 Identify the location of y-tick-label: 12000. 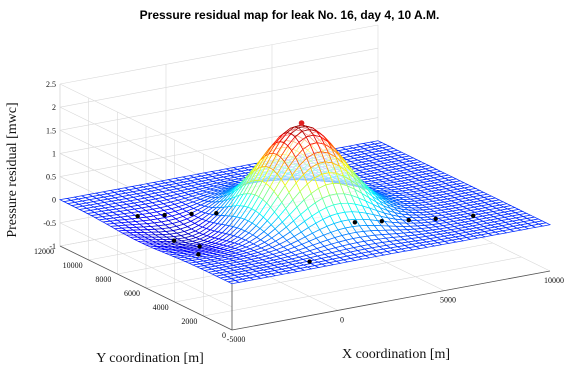
(44, 251).